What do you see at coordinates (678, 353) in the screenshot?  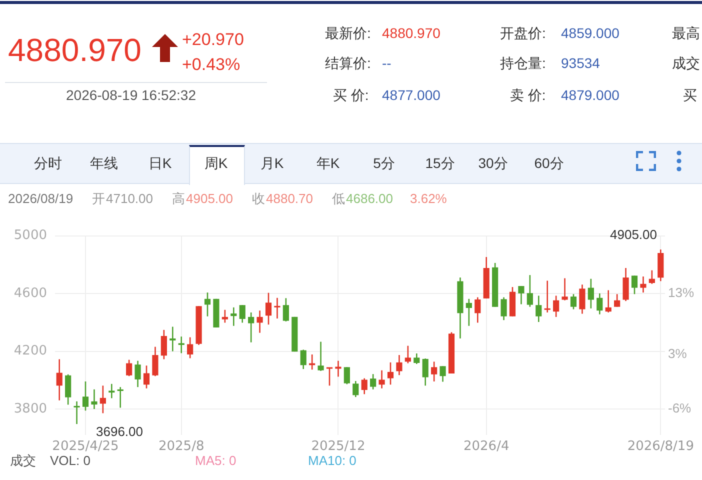 I see `y2-tick-label: 3%` at bounding box center [678, 353].